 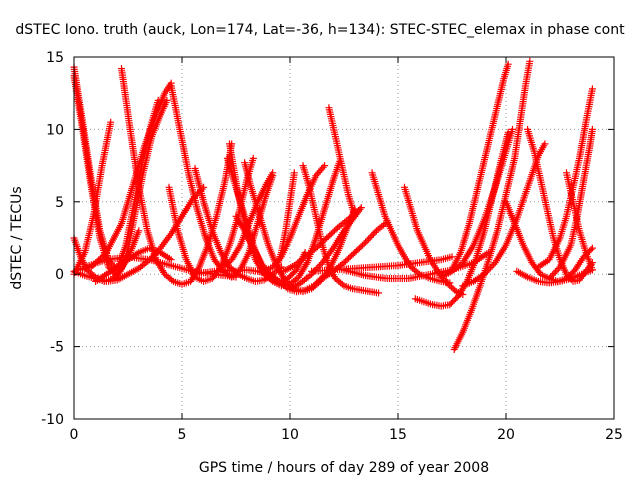 What do you see at coordinates (59, 203) in the screenshot?
I see `y-tick-label: 5` at bounding box center [59, 203].